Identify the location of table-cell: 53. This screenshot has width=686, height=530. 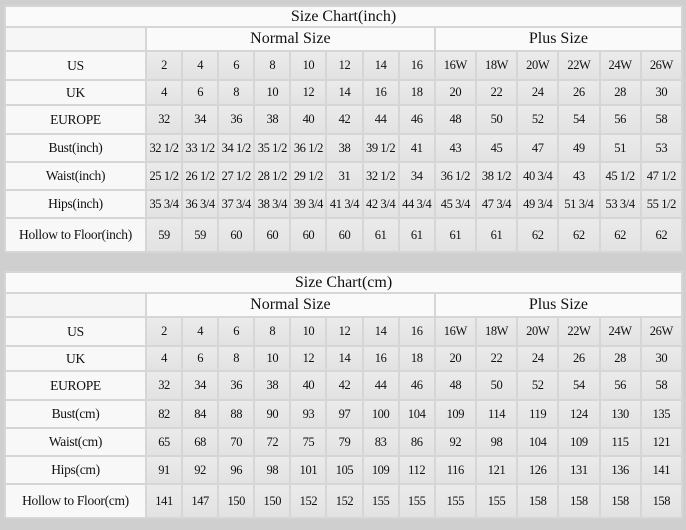
(661, 148).